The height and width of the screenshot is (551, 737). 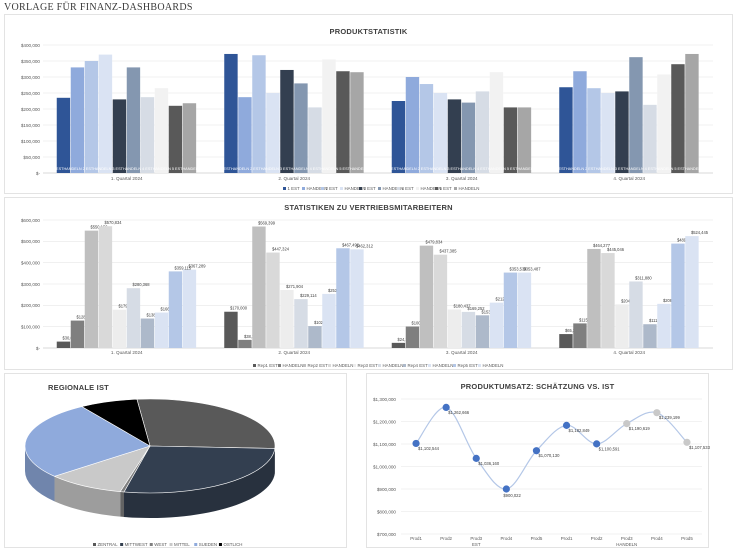 What do you see at coordinates (387, 489) in the screenshot?
I see `y-tick-label: $900,000` at bounding box center [387, 489].